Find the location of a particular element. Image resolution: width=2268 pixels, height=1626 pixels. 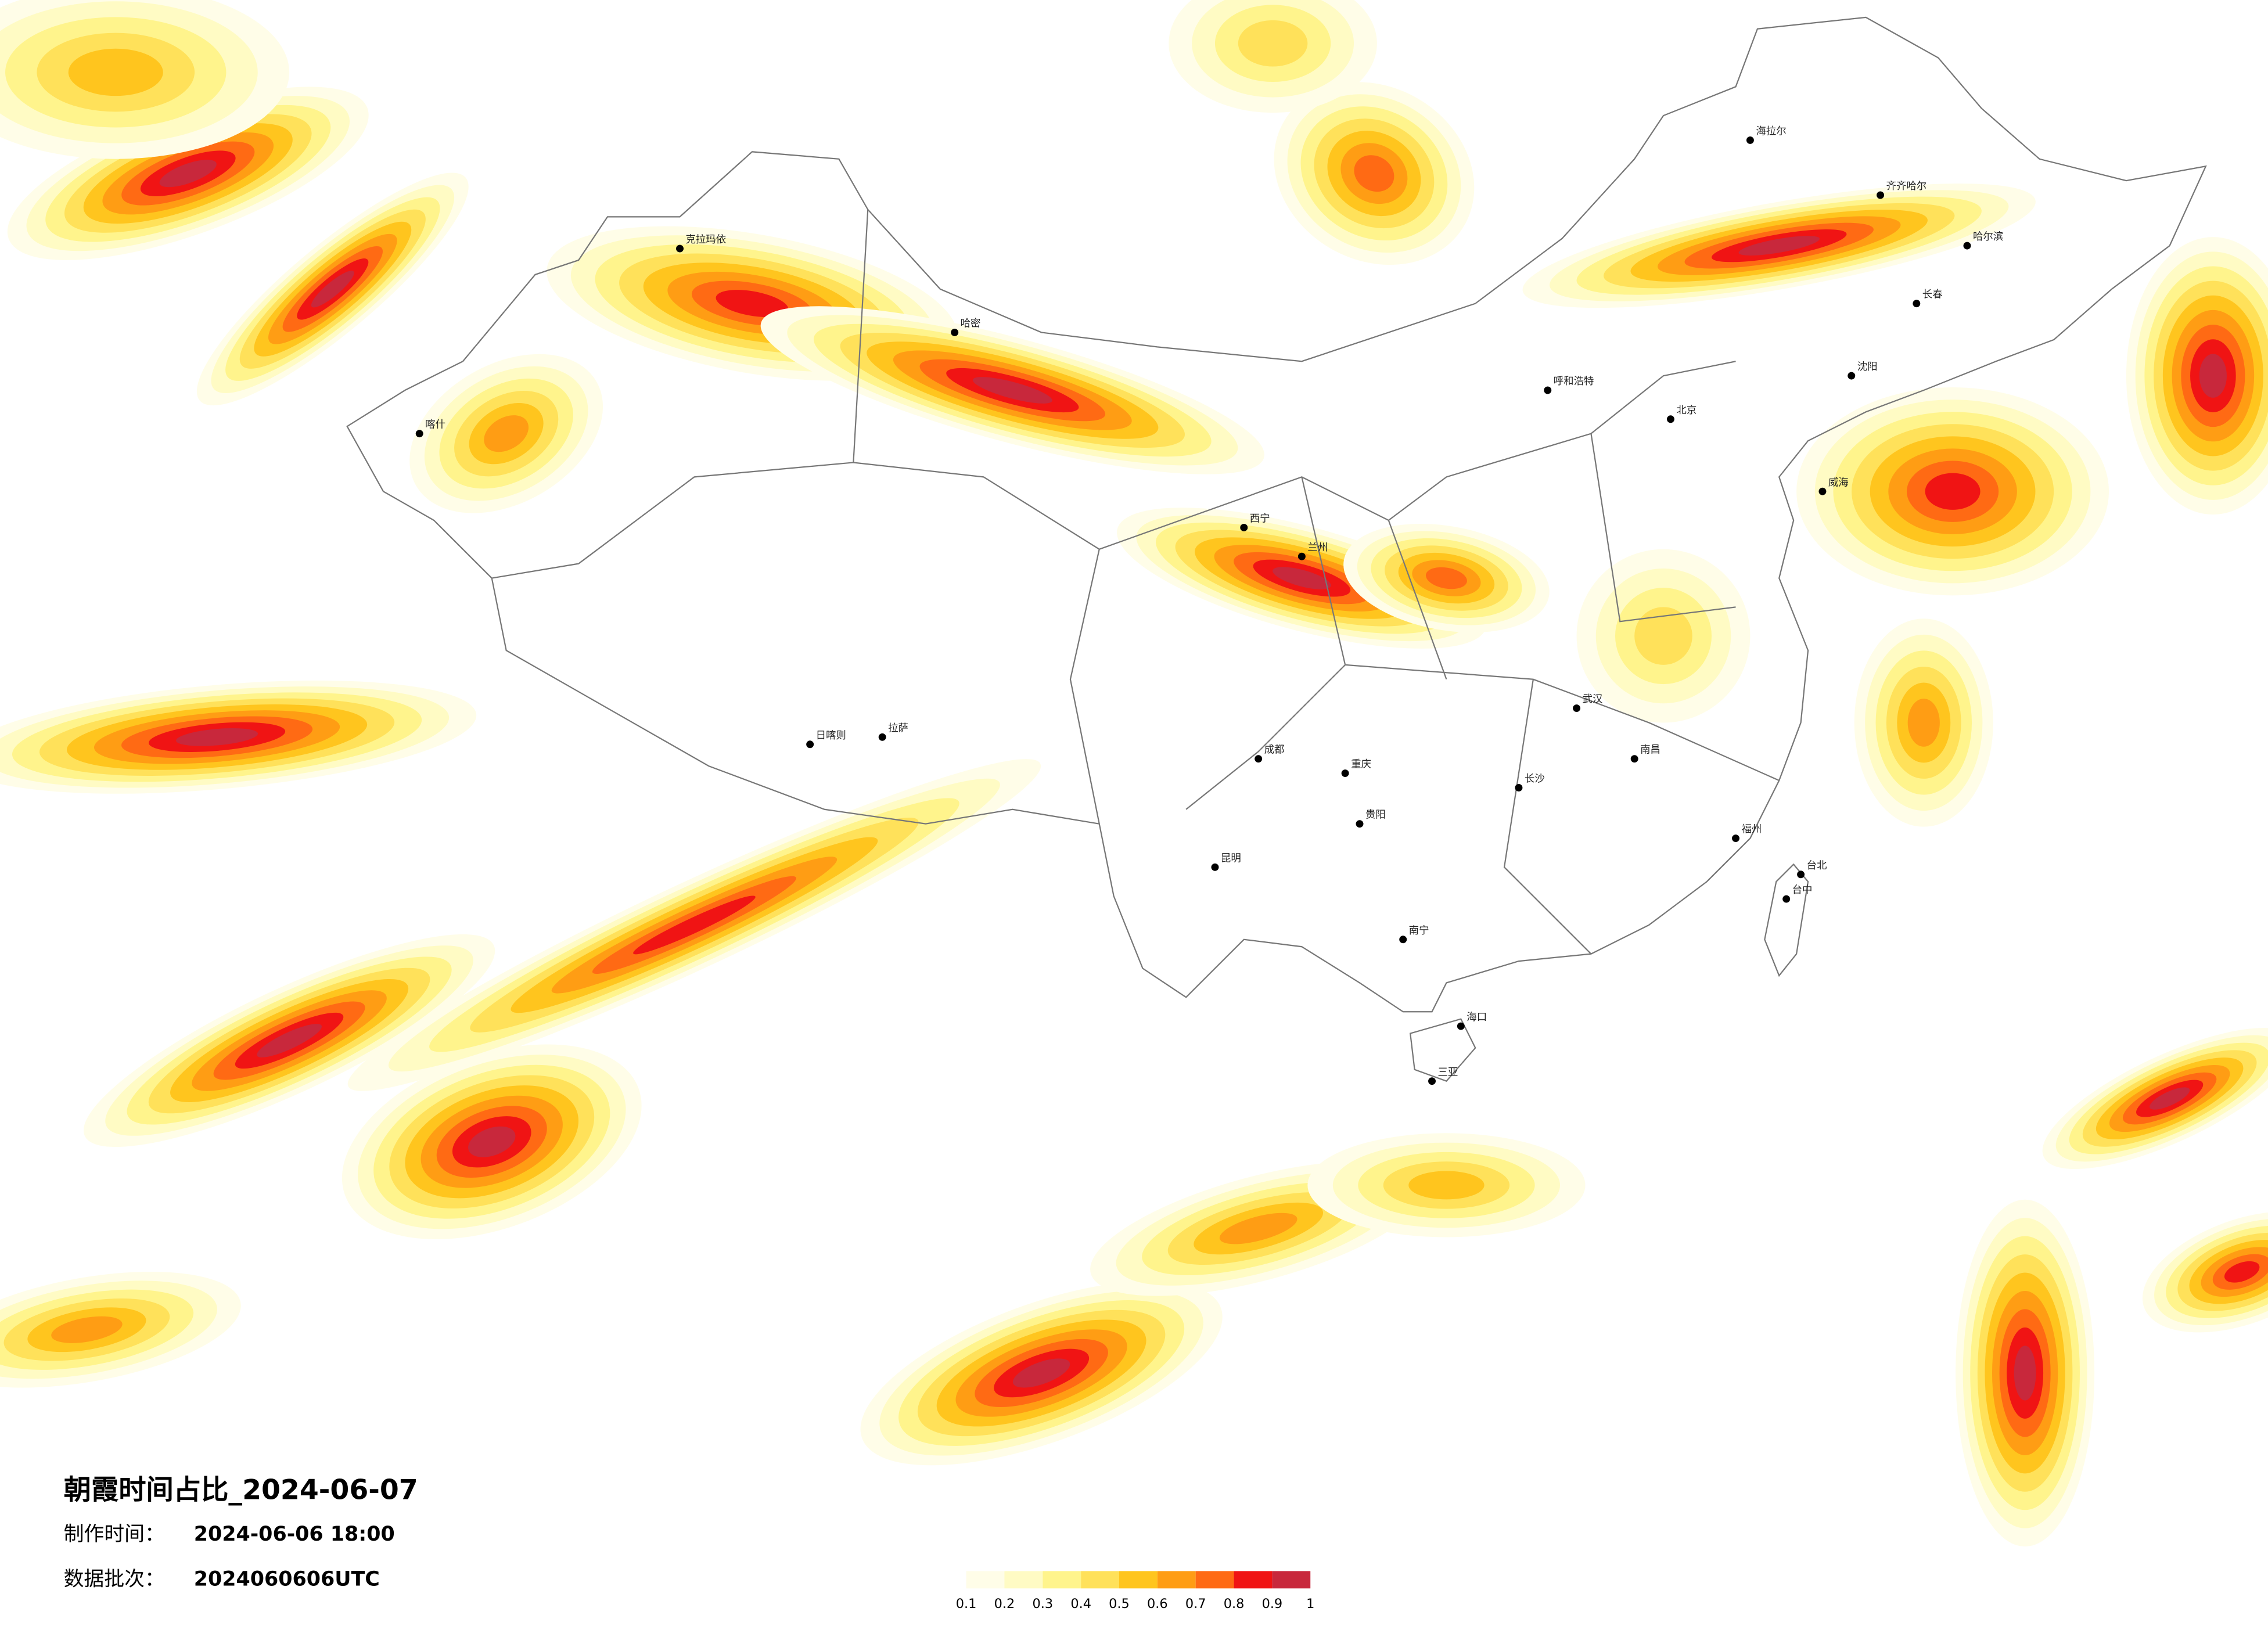

city-label: 南昌 is located at coordinates (1650, 750).